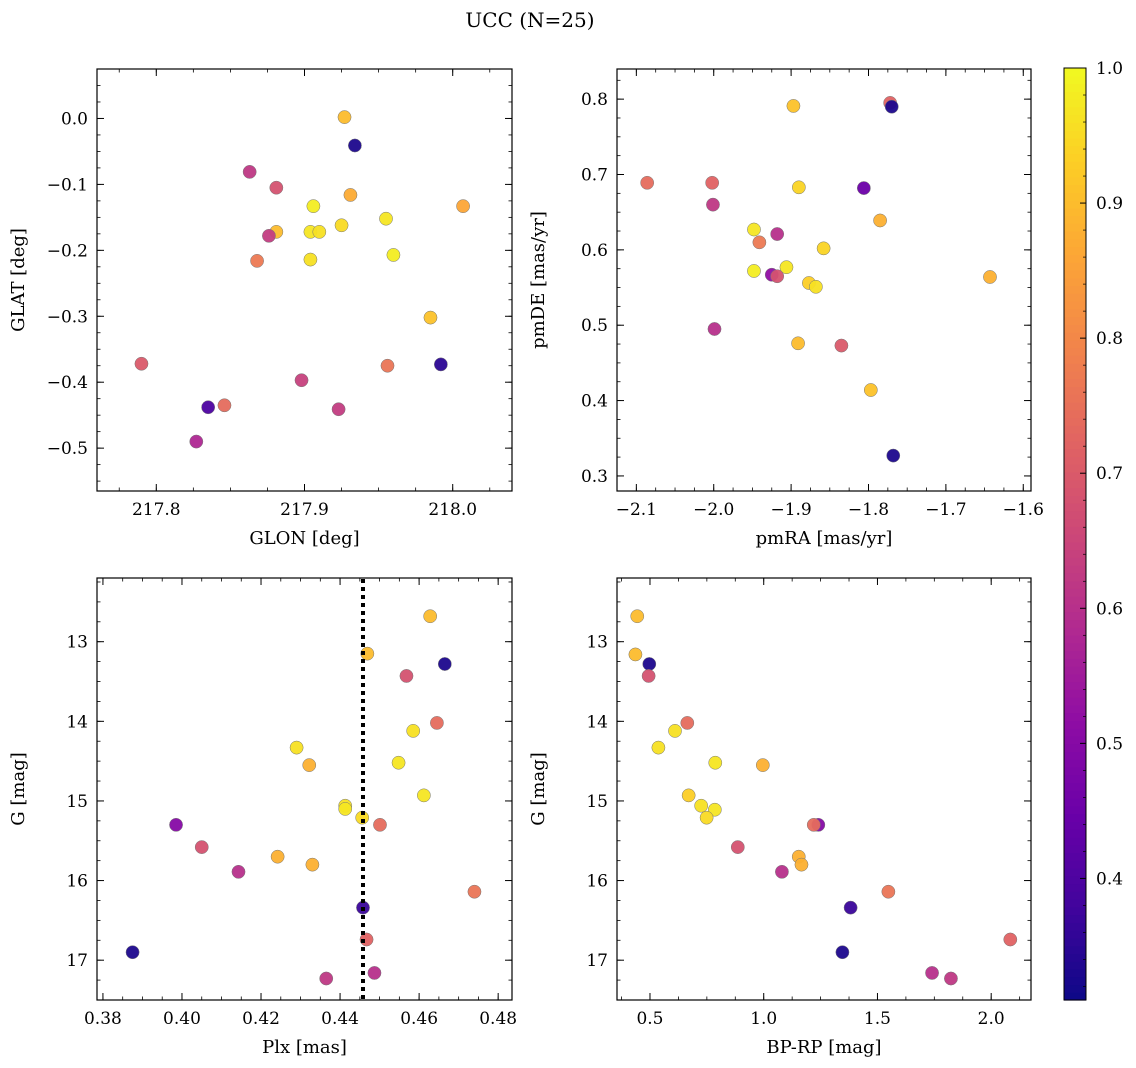 The height and width of the screenshot is (1068, 1136). I want to click on x-tick-label: 217.8, so click(156, 510).